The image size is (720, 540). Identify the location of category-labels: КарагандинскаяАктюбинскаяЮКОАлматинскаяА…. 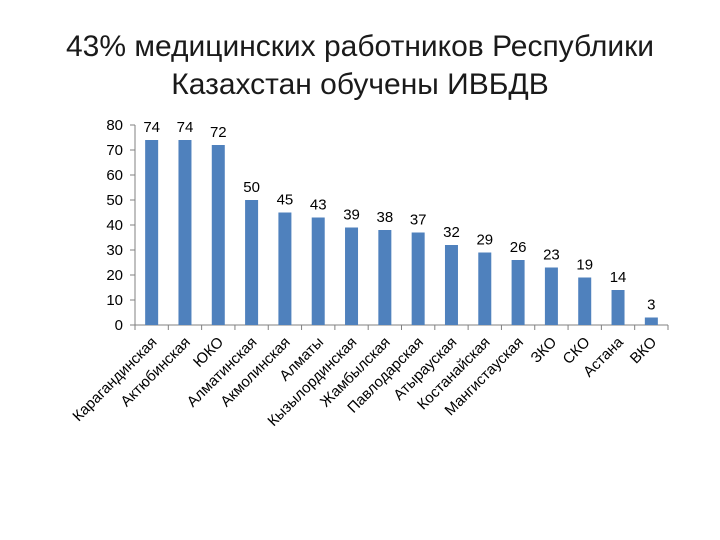
(364, 381).